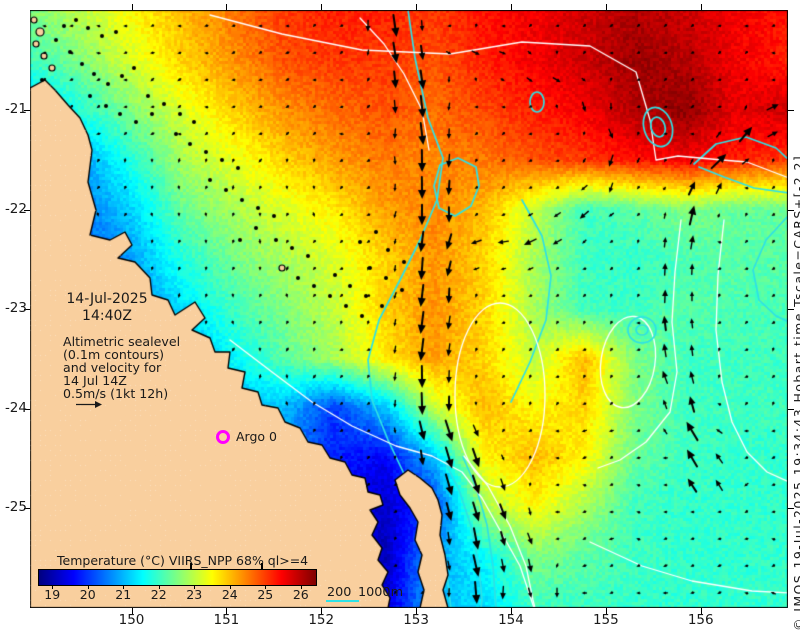 The height and width of the screenshot is (640, 800). What do you see at coordinates (122, 341) in the screenshot?
I see `legend-line-1: Altimetric sealevel` at bounding box center [122, 341].